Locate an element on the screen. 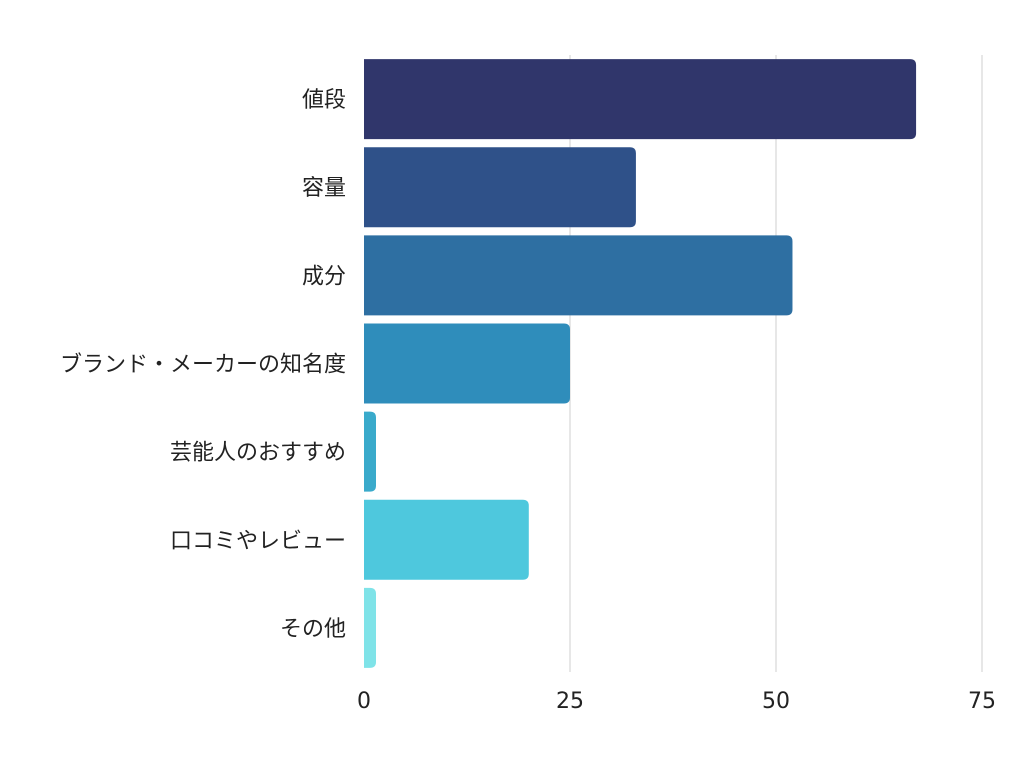  x-tick-label: 25 is located at coordinates (570, 701).